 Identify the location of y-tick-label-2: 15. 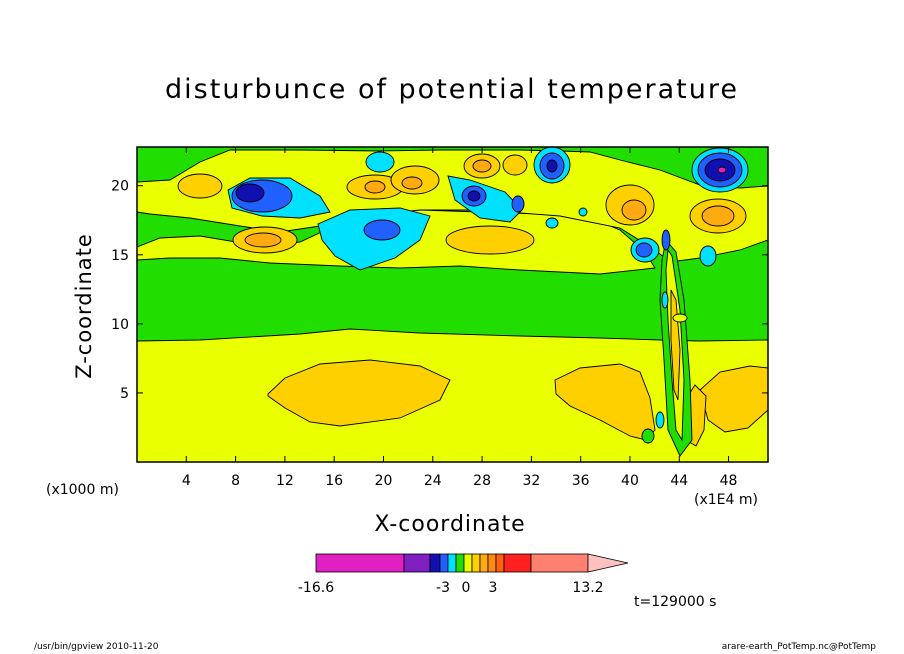
(120, 256).